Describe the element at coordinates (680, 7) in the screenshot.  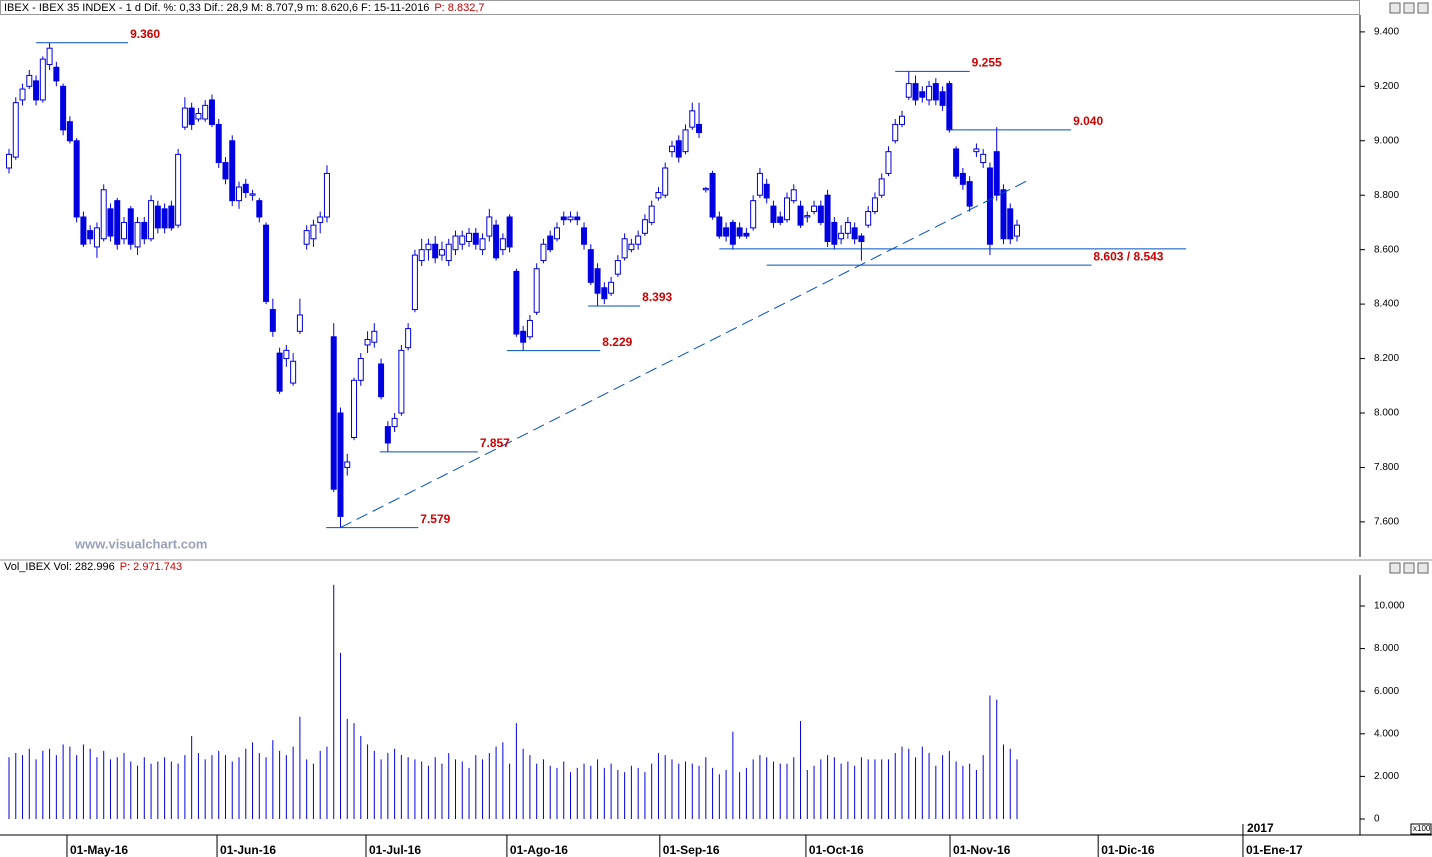
I see `header-bar` at that location.